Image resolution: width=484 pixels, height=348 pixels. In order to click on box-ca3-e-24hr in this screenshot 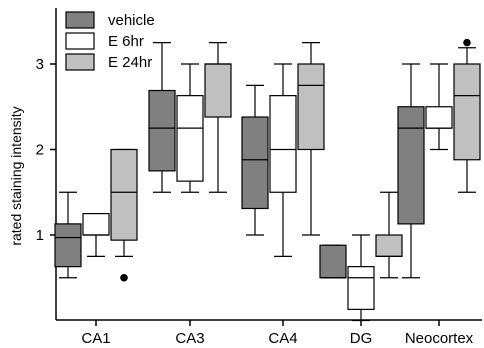, I will do `click(218, 117)`.